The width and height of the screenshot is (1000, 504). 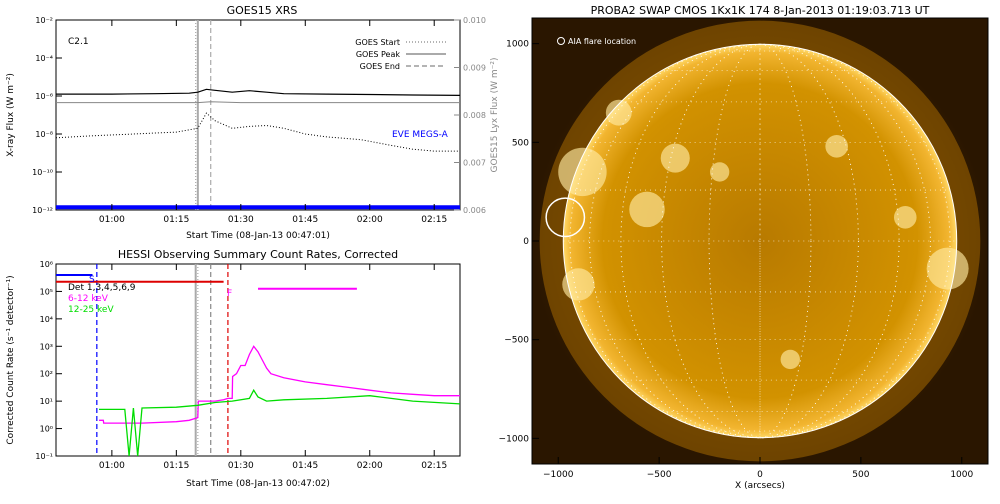 What do you see at coordinates (961, 475) in the screenshot?
I see `swap-x-tick-label: 1000` at bounding box center [961, 475].